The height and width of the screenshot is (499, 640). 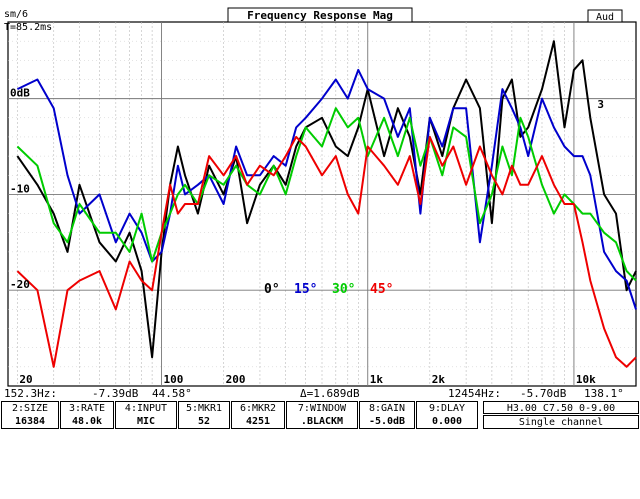 What do you see at coordinates (330, 393) in the screenshot?
I see `readout-delta: Δ=1.689dB` at bounding box center [330, 393].